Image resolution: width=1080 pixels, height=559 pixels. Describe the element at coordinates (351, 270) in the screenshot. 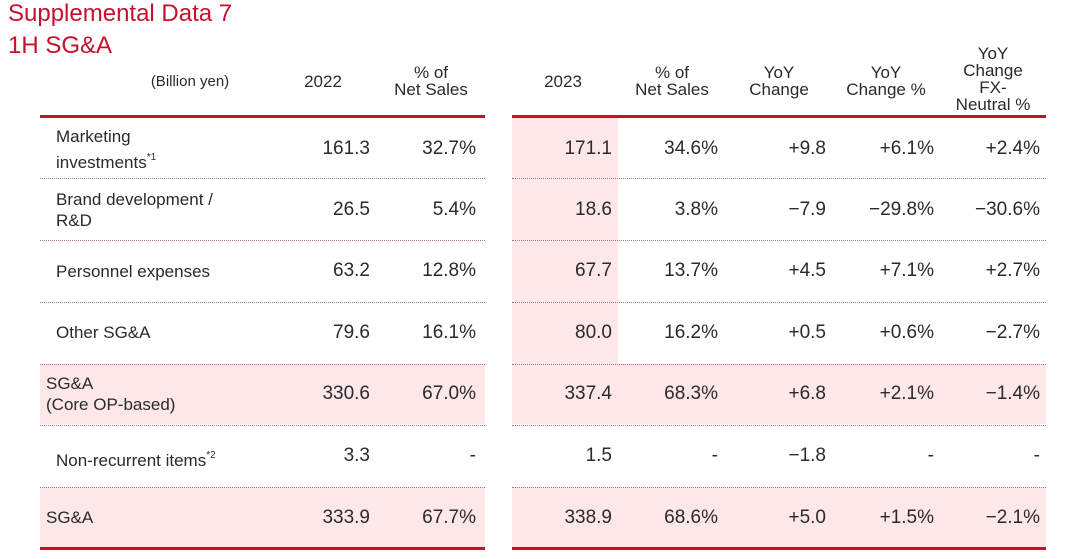

I see `cell-2022-value: 63.2` at that location.